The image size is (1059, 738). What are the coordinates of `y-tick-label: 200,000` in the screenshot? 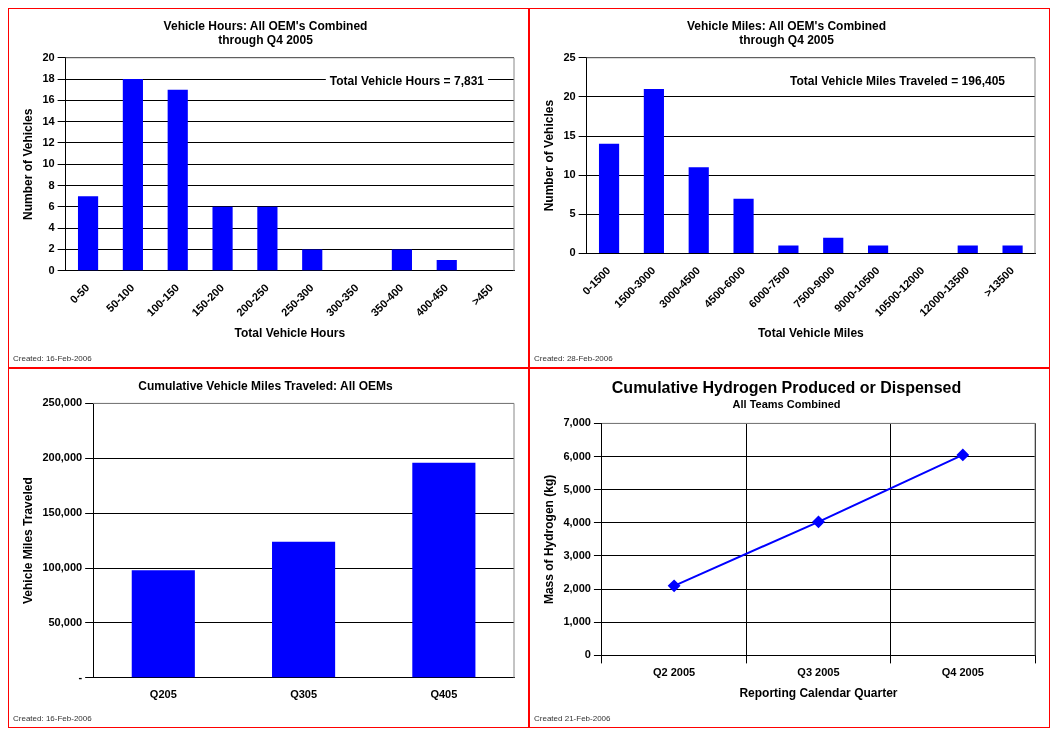 It's located at (62, 457).